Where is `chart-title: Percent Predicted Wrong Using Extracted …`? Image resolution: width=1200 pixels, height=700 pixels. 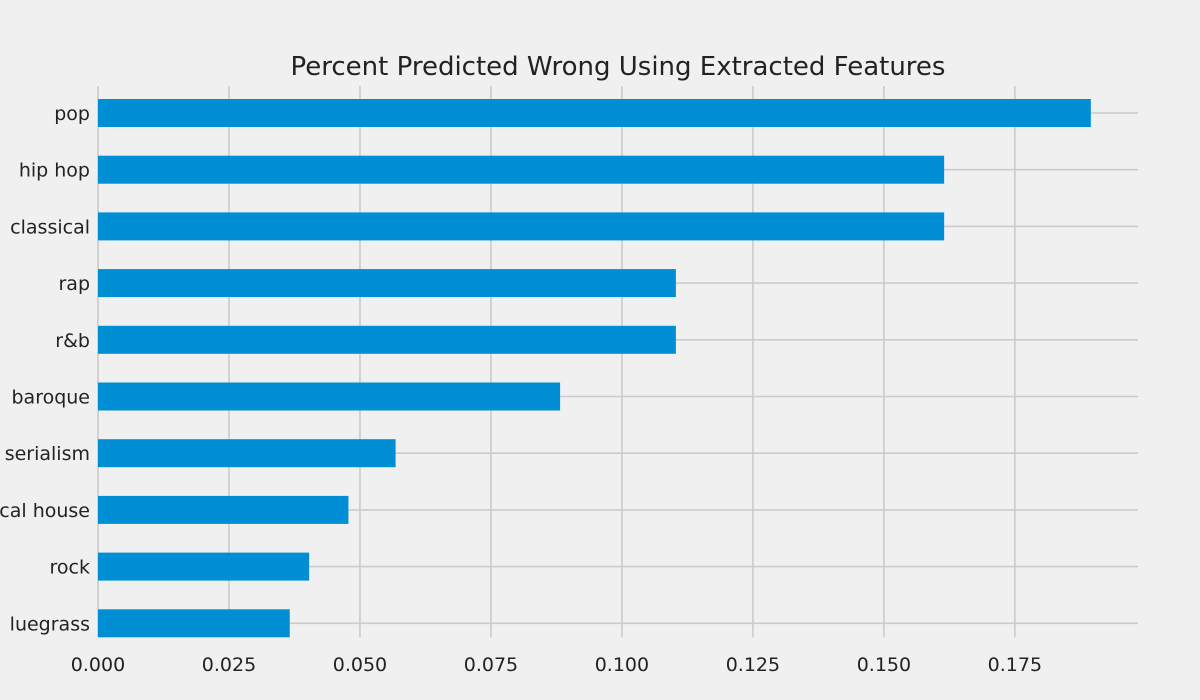
chart-title: Percent Predicted Wrong Using Extracted … is located at coordinates (618, 67).